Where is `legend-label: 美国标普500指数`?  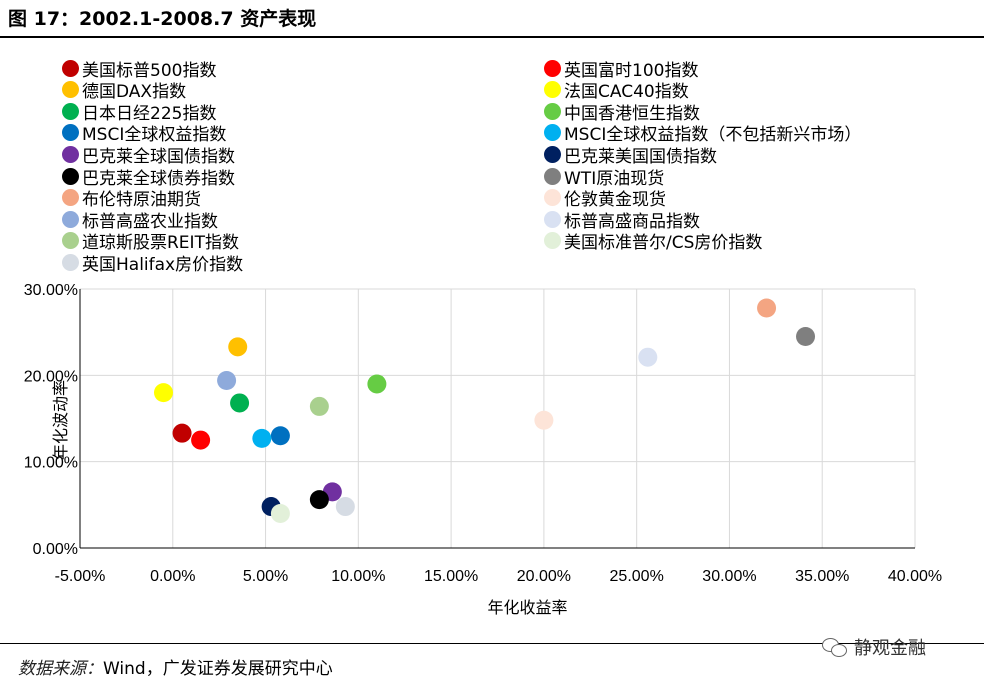
legend-label: 美国标普500指数 is located at coordinates (149, 70).